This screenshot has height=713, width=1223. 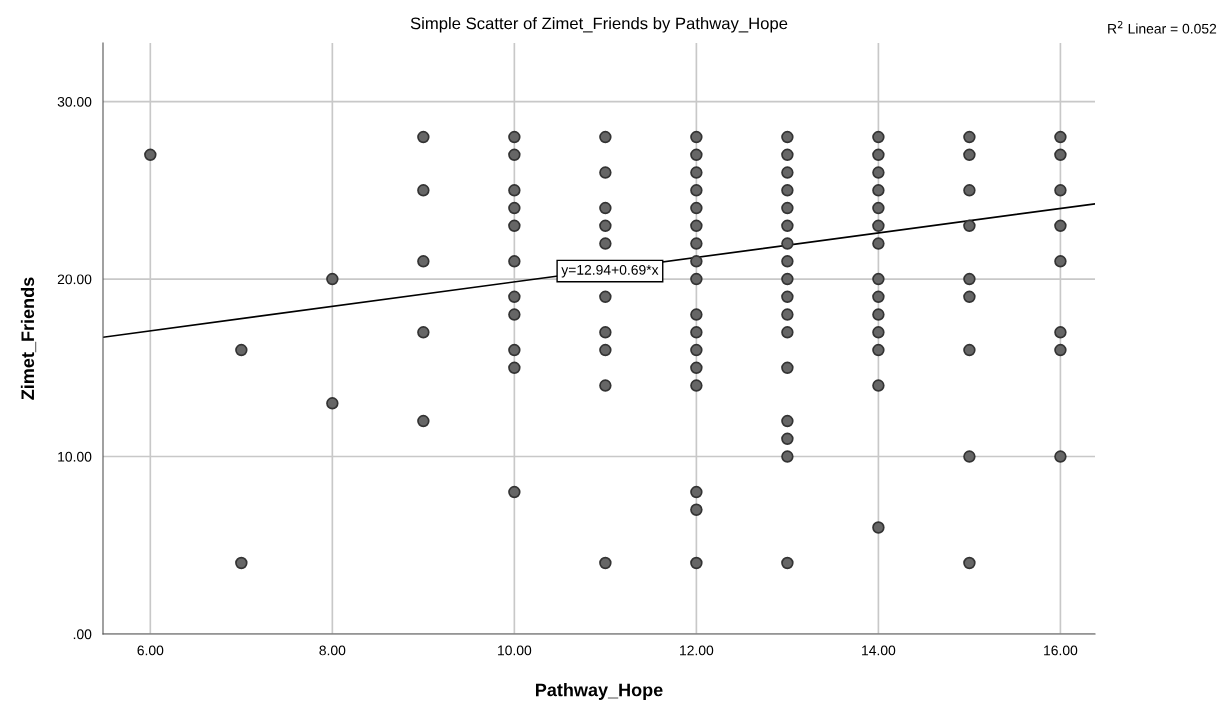 I want to click on y-tick-label: 20.00, so click(x=74, y=279).